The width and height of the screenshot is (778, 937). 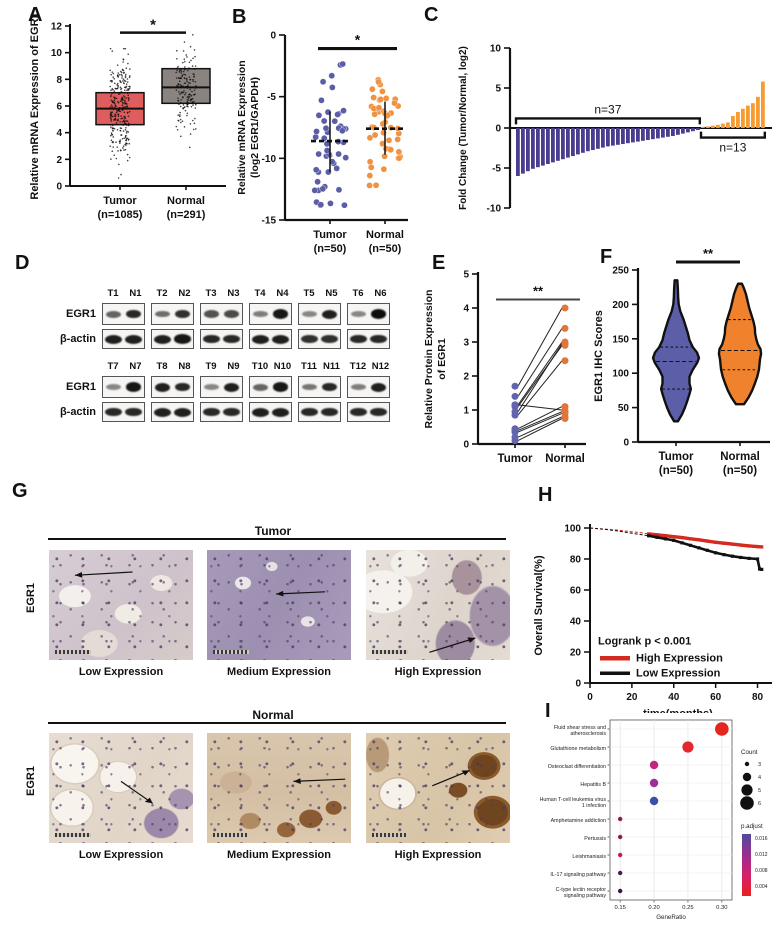 I want to click on svg-text: 20, so click(x=632, y=697).